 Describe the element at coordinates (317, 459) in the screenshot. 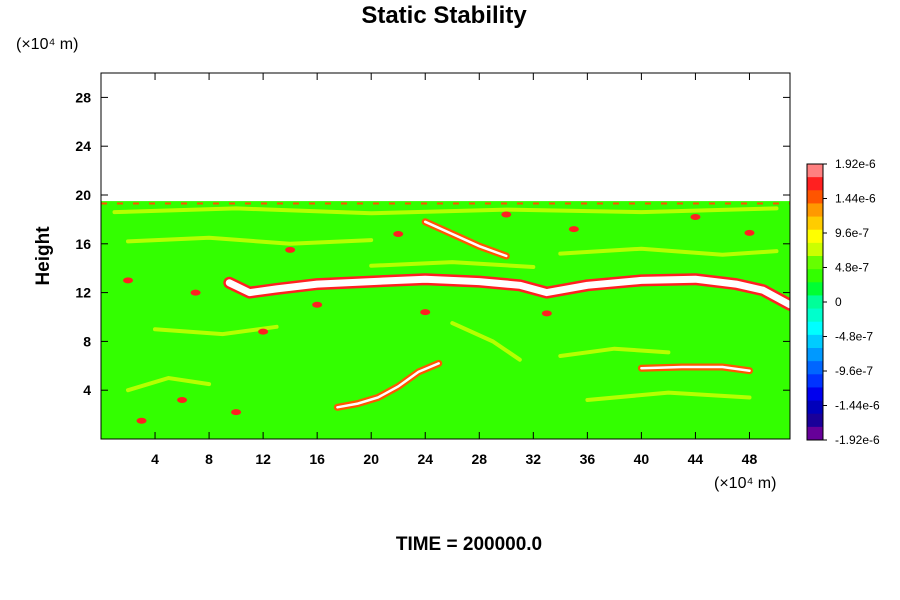

I see `x-tick-label: 16` at that location.